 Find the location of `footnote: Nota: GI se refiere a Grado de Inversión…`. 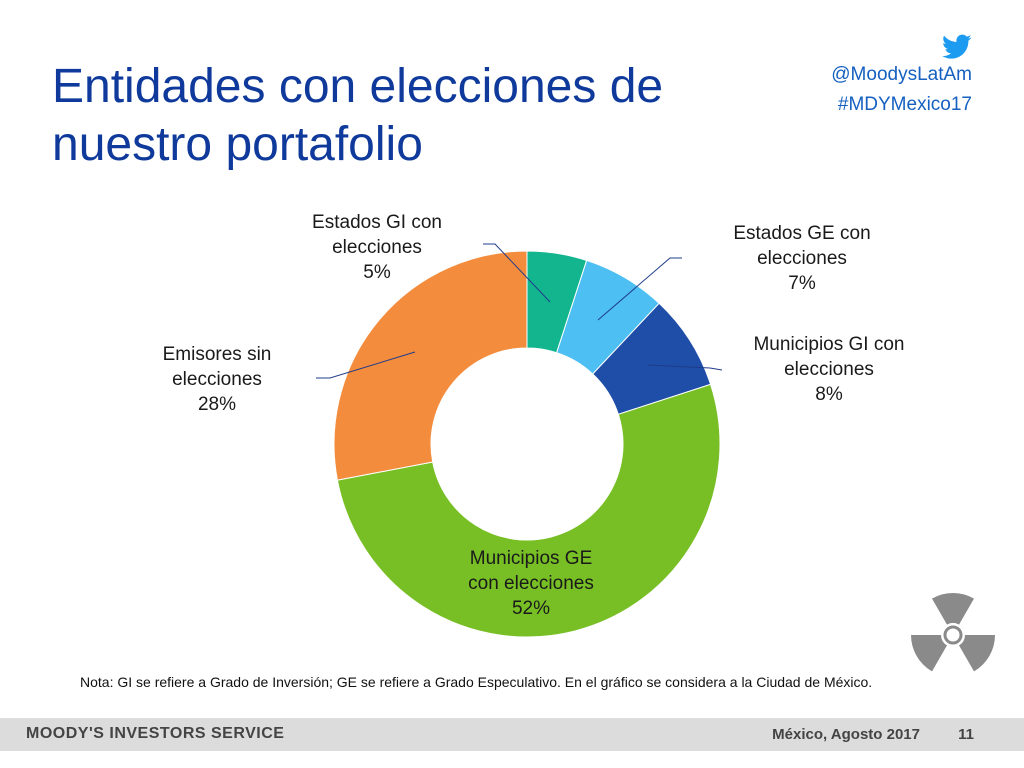

footnote: Nota: GI se refiere a Grado de Inversión… is located at coordinates (476, 682).